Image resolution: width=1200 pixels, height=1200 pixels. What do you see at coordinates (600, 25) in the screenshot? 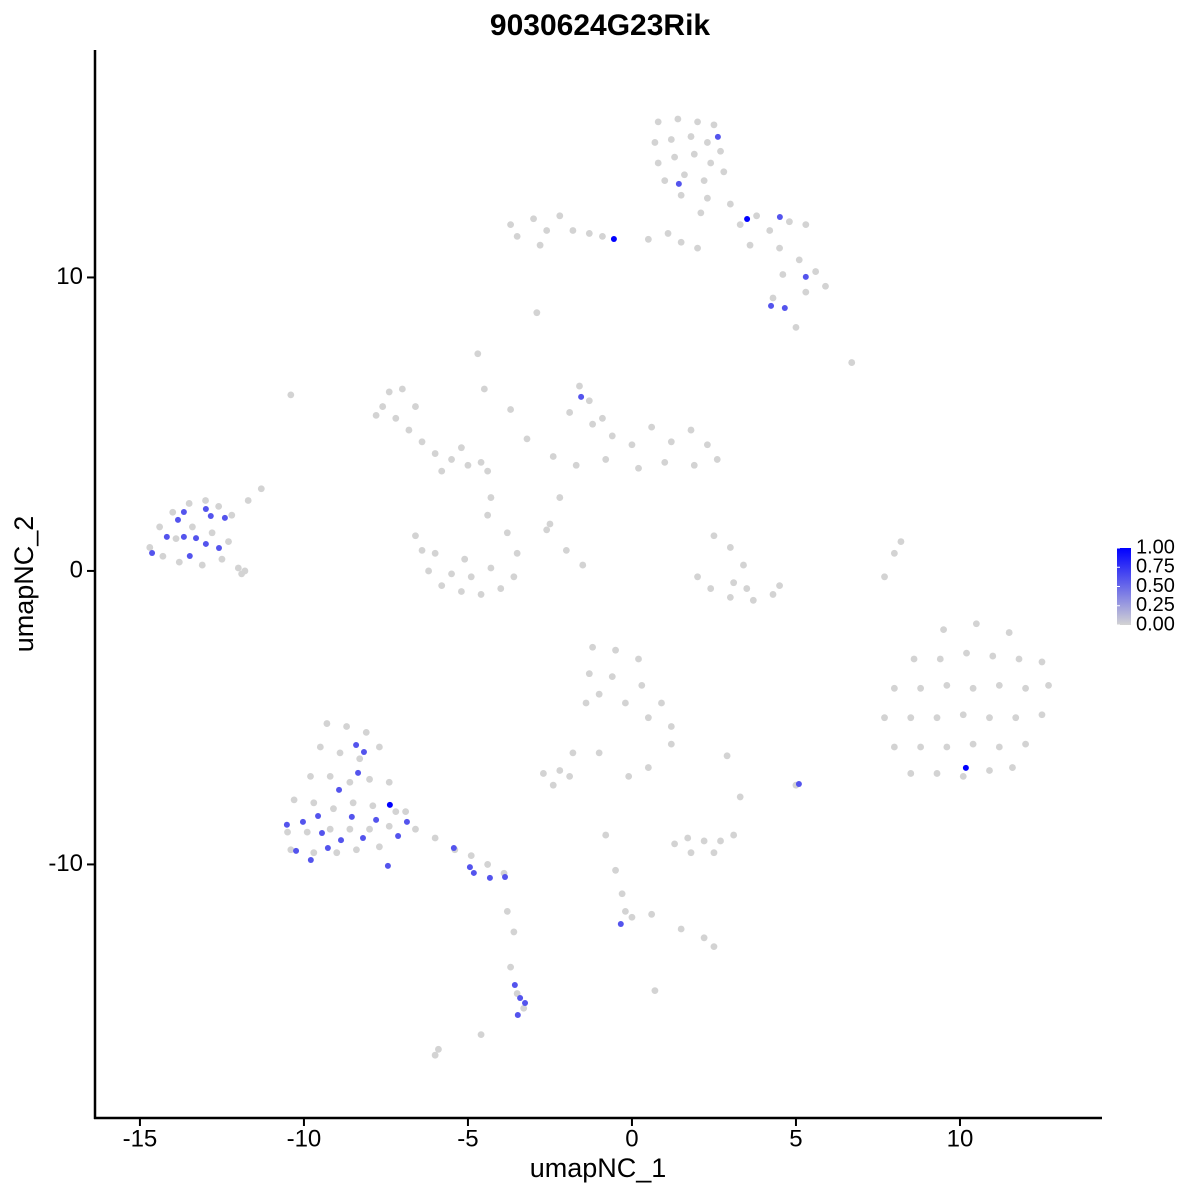
I see `chart-title: 9030624G23Rik` at bounding box center [600, 25].